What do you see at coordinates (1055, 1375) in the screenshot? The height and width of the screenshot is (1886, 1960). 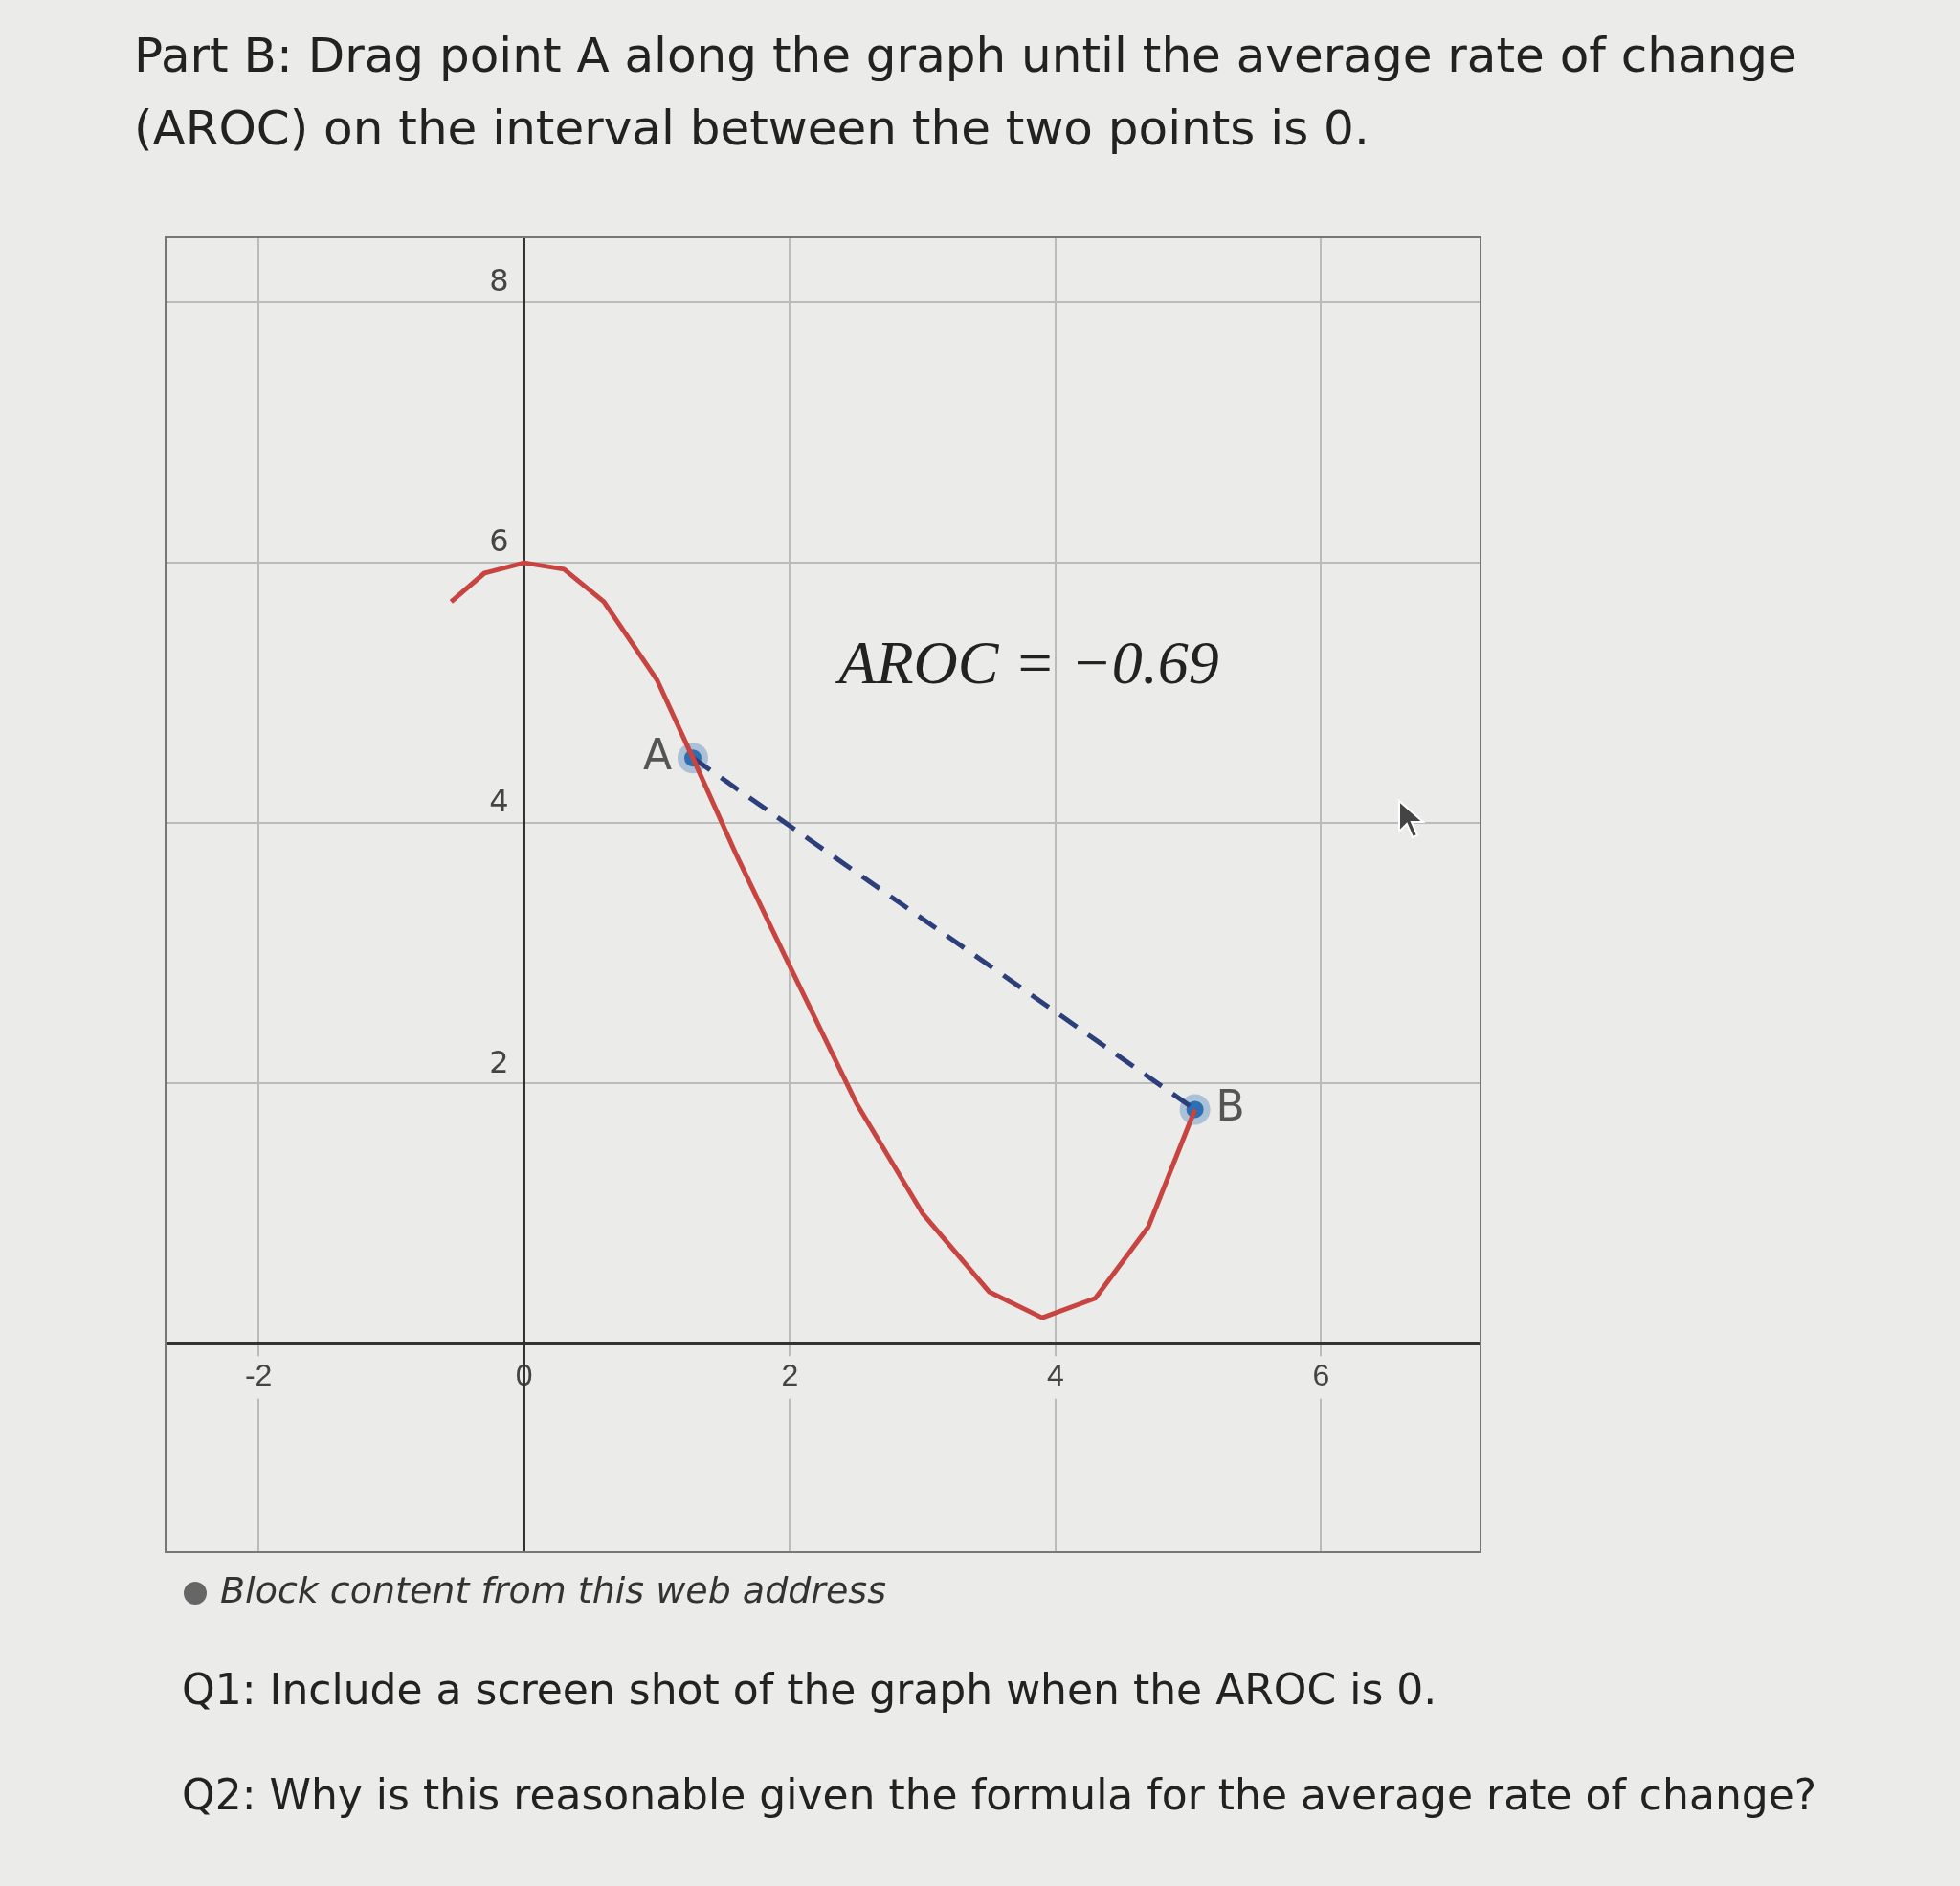 I see `x-tick-label: 4` at bounding box center [1055, 1375].